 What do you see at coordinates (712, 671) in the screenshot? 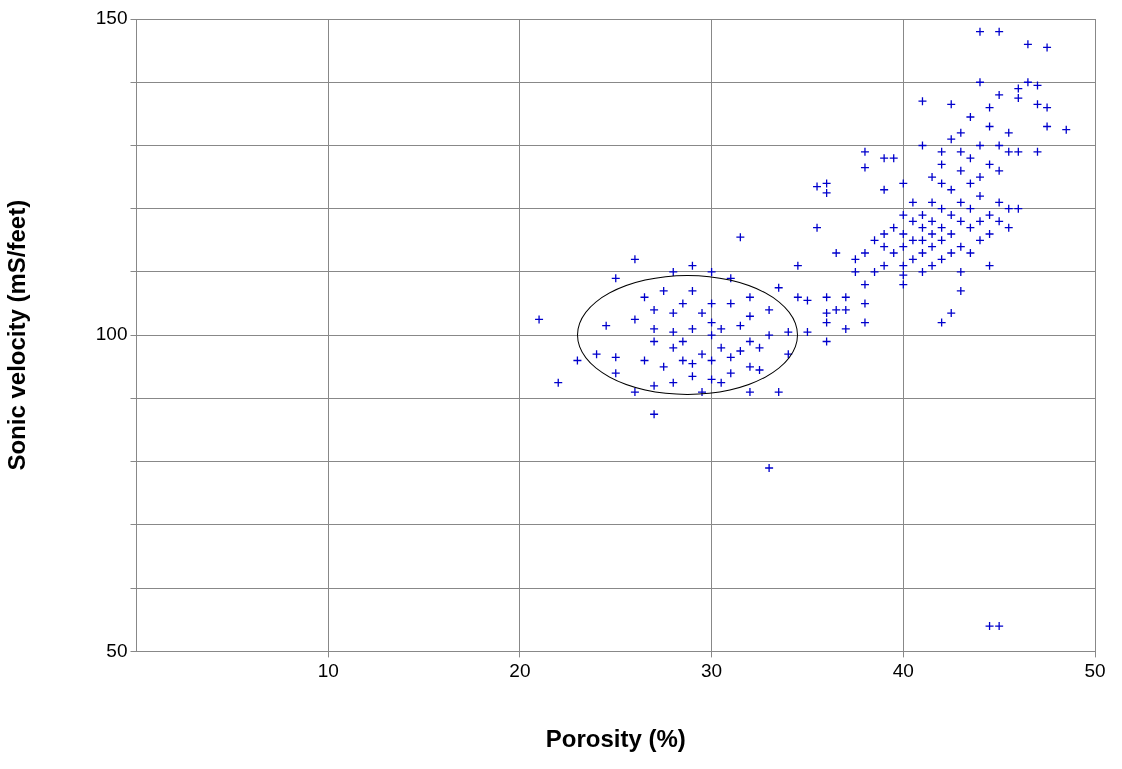
I see `x-tick-label: 30` at bounding box center [712, 671].